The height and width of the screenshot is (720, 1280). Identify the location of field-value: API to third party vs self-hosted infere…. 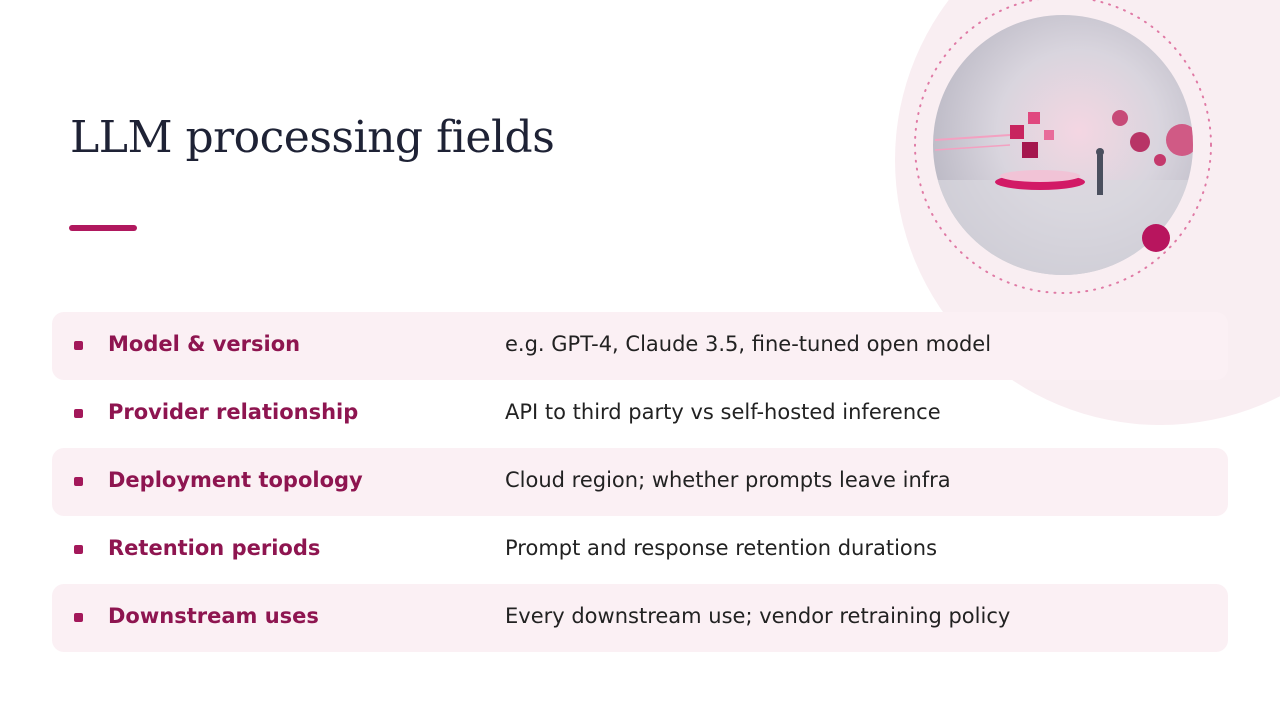
(723, 412).